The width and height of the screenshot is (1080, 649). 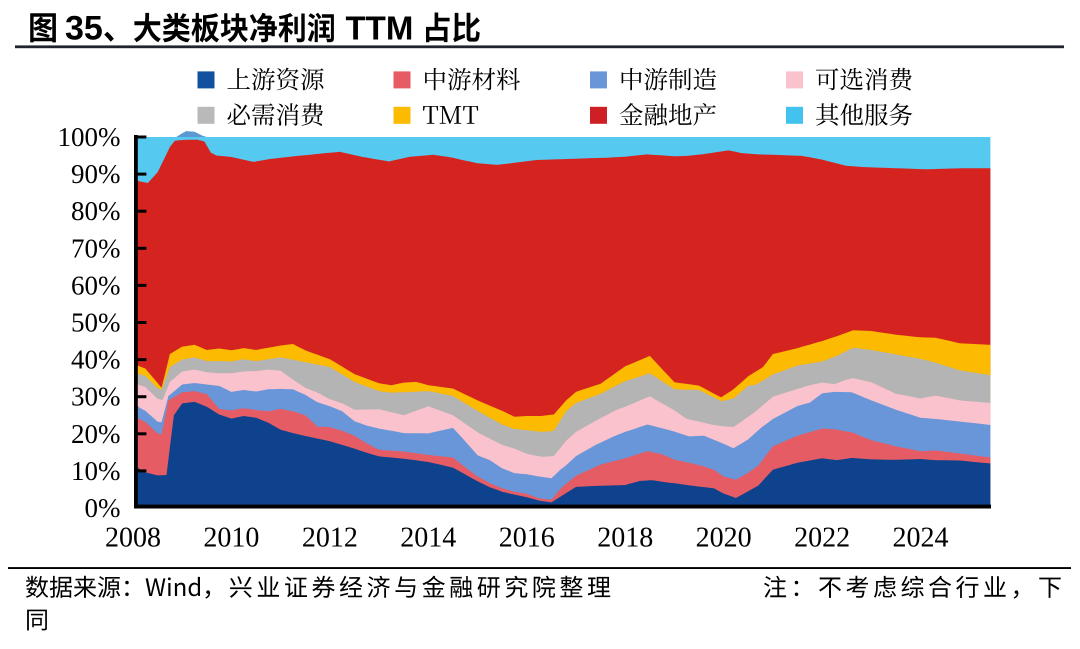 I want to click on svg-text: 40%, so click(x=96, y=360).